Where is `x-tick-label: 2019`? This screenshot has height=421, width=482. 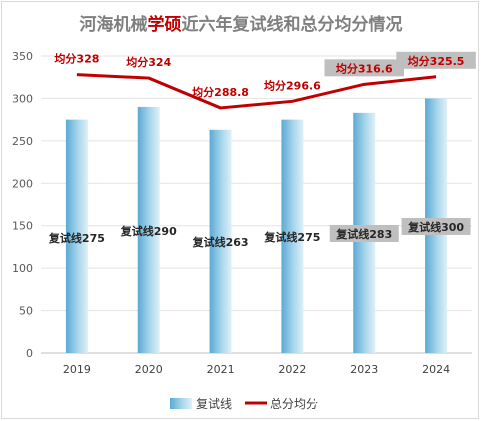 x-tick-label: 2019 is located at coordinates (77, 369).